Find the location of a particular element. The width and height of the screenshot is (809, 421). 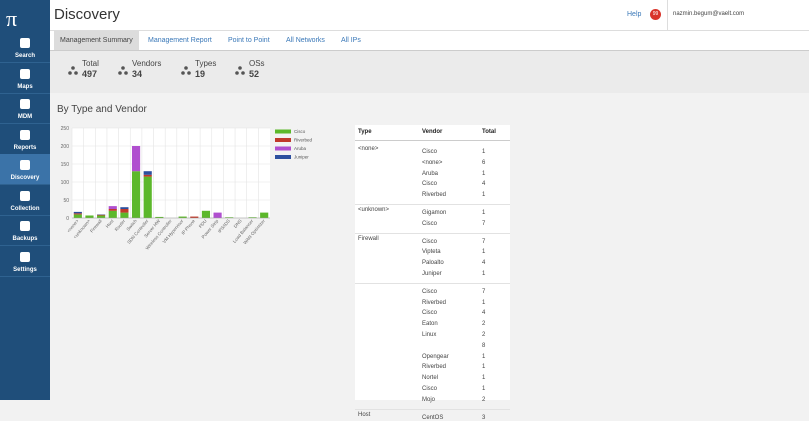

tab: Management Report is located at coordinates (180, 40).